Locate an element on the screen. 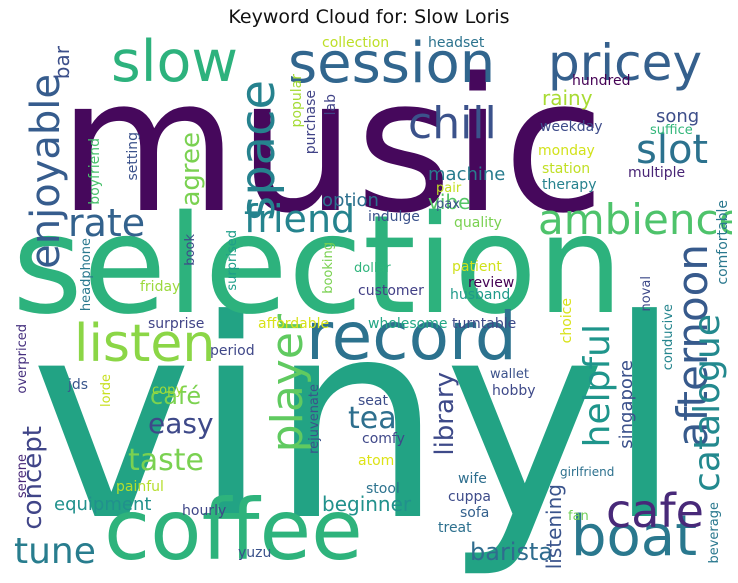 This screenshot has height=583, width=738. keyword: boyfriend is located at coordinates (95, 171).